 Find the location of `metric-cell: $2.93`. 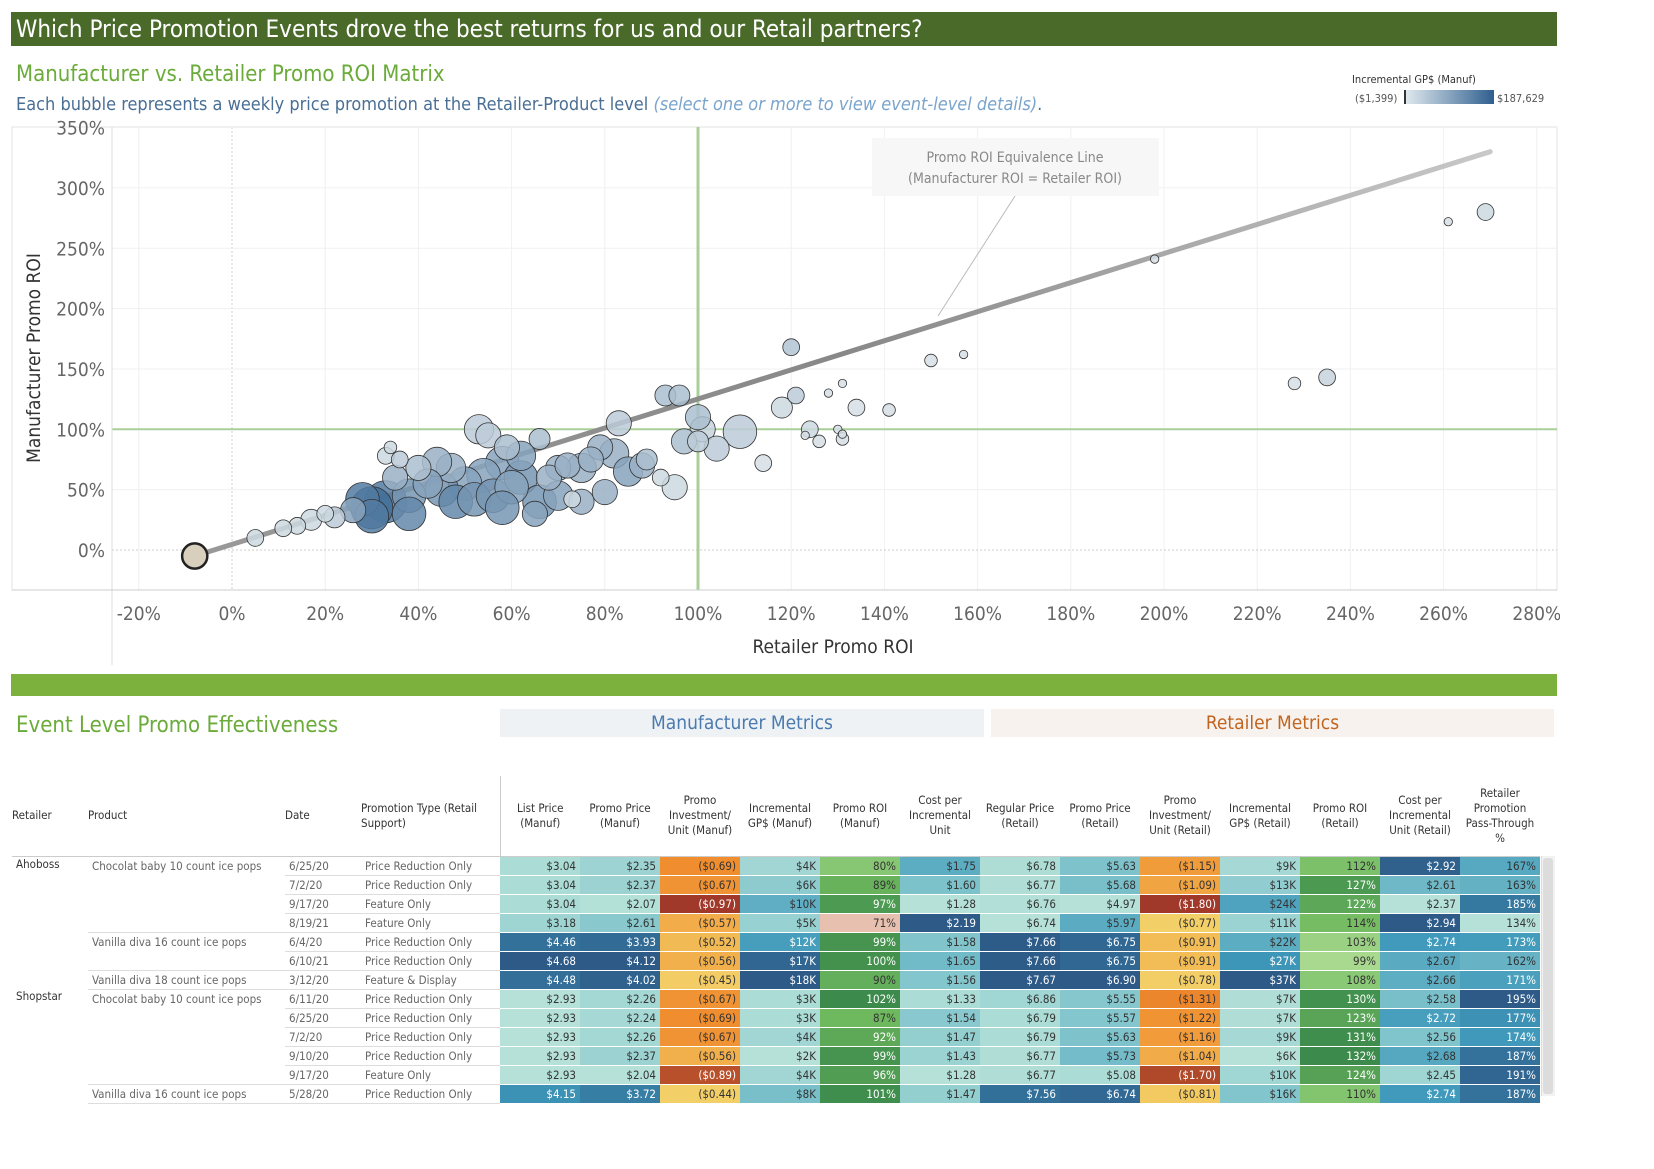

metric-cell: $2.93 is located at coordinates (540, 1056).